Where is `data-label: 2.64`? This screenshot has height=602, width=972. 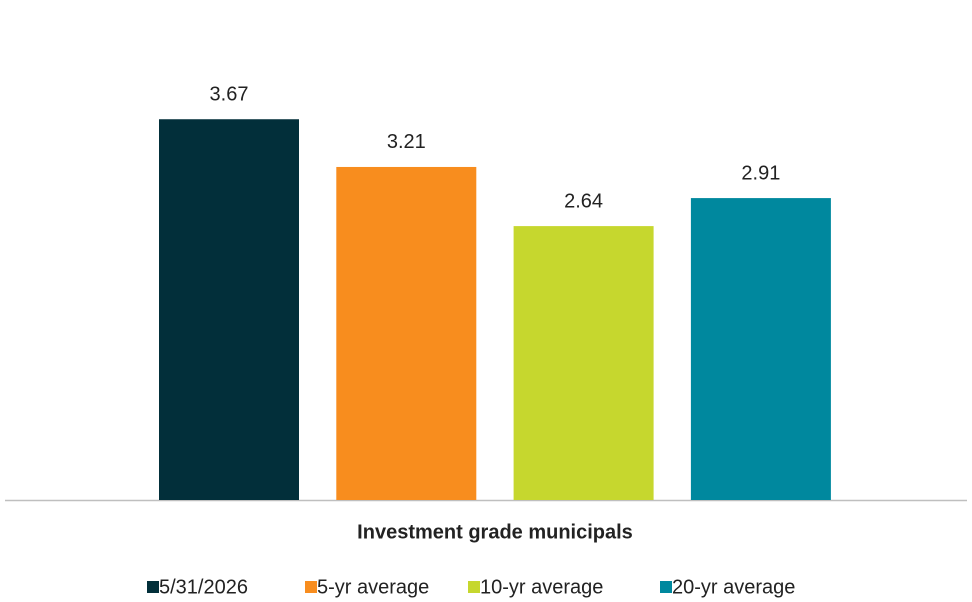
data-label: 2.64 is located at coordinates (583, 201).